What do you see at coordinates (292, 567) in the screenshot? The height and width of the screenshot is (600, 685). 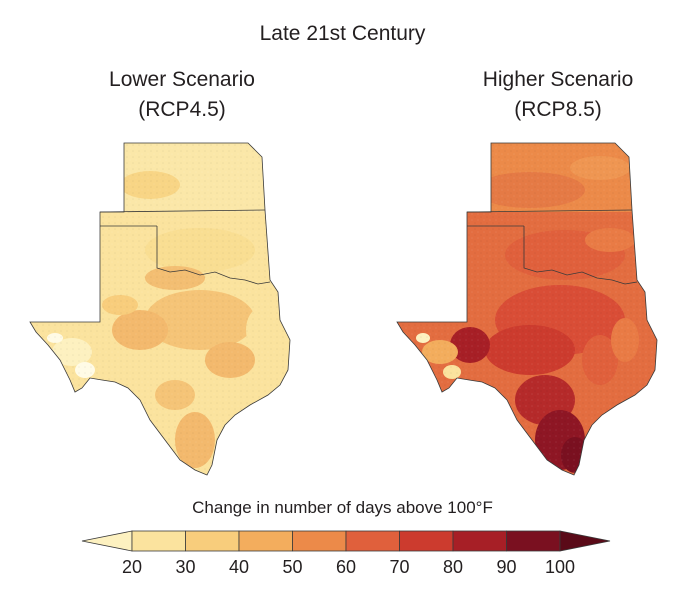 I see `legend-tick-label: 50` at bounding box center [292, 567].